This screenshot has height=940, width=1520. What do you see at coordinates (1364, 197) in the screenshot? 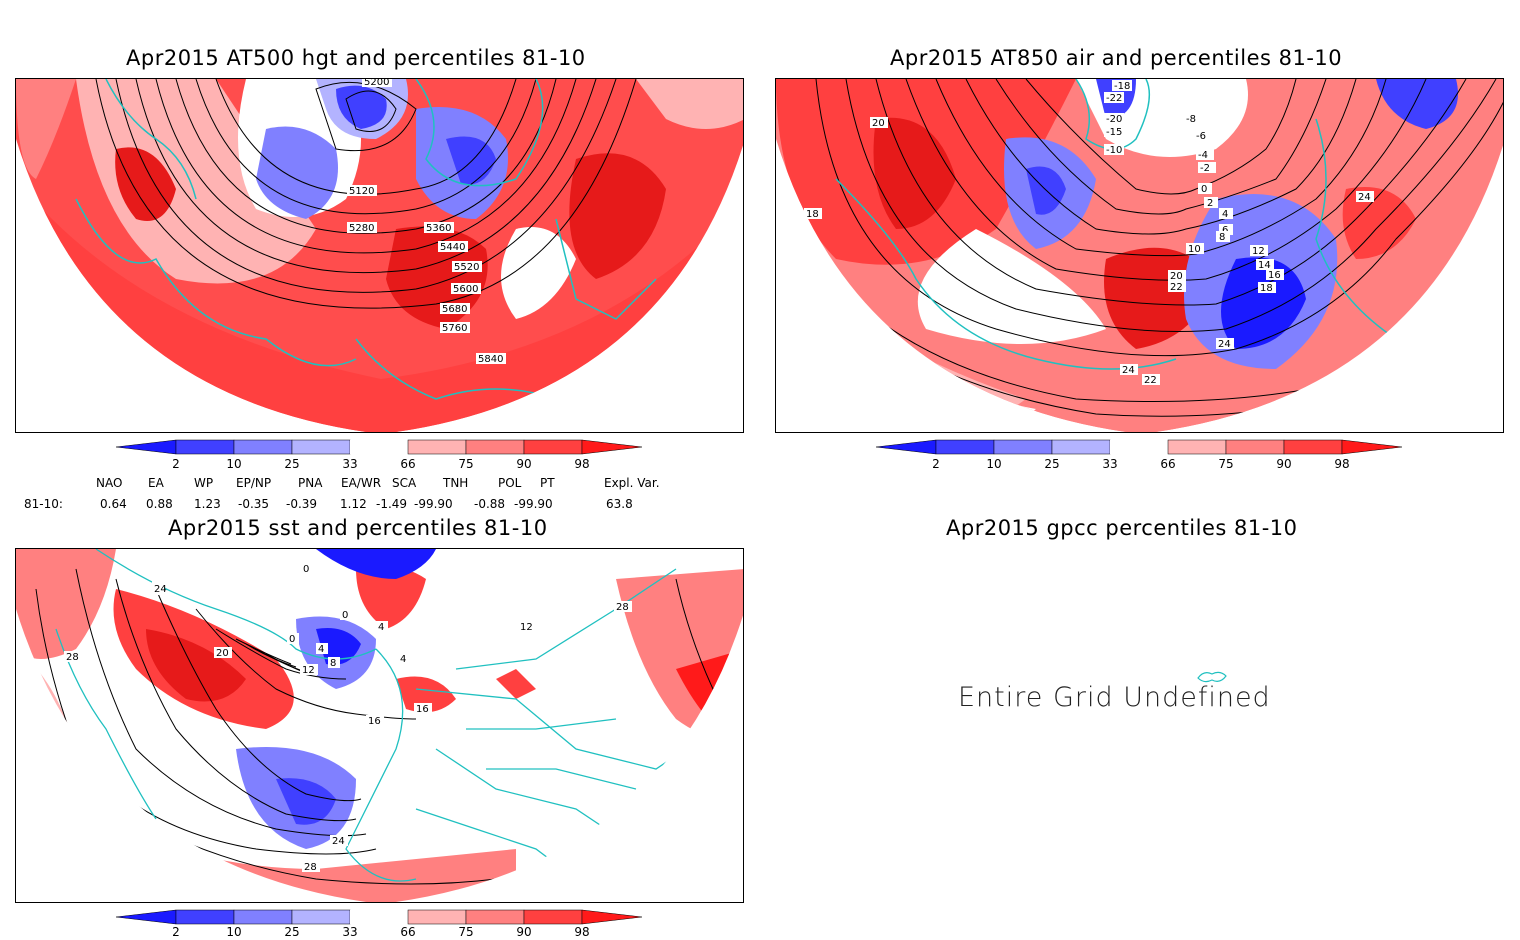
I see `air-contour-label: 24` at bounding box center [1364, 197].